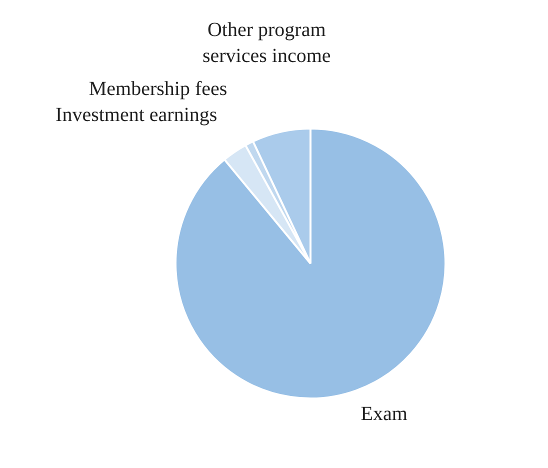  What do you see at coordinates (137, 115) in the screenshot?
I see `slice-label: Investment earnings` at bounding box center [137, 115].